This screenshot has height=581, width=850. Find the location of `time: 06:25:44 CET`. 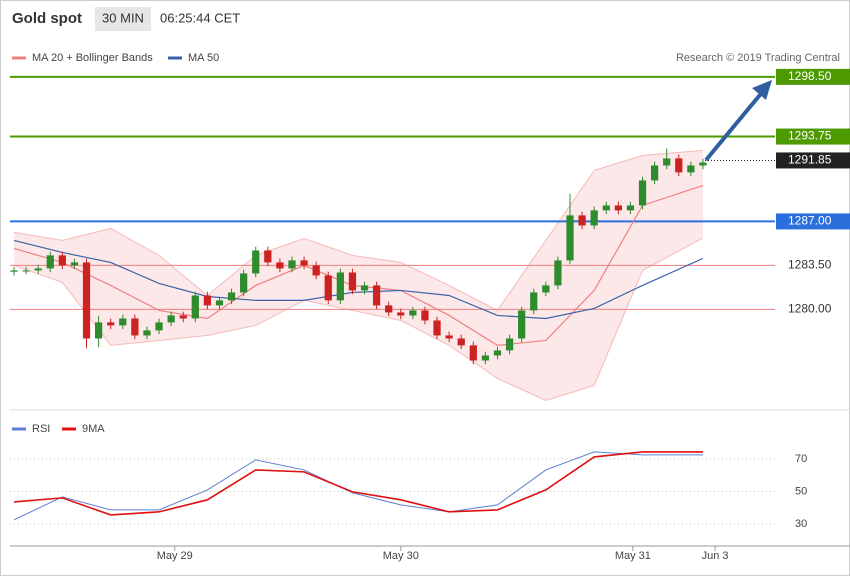

time: 06:25:44 CET is located at coordinates (200, 17).